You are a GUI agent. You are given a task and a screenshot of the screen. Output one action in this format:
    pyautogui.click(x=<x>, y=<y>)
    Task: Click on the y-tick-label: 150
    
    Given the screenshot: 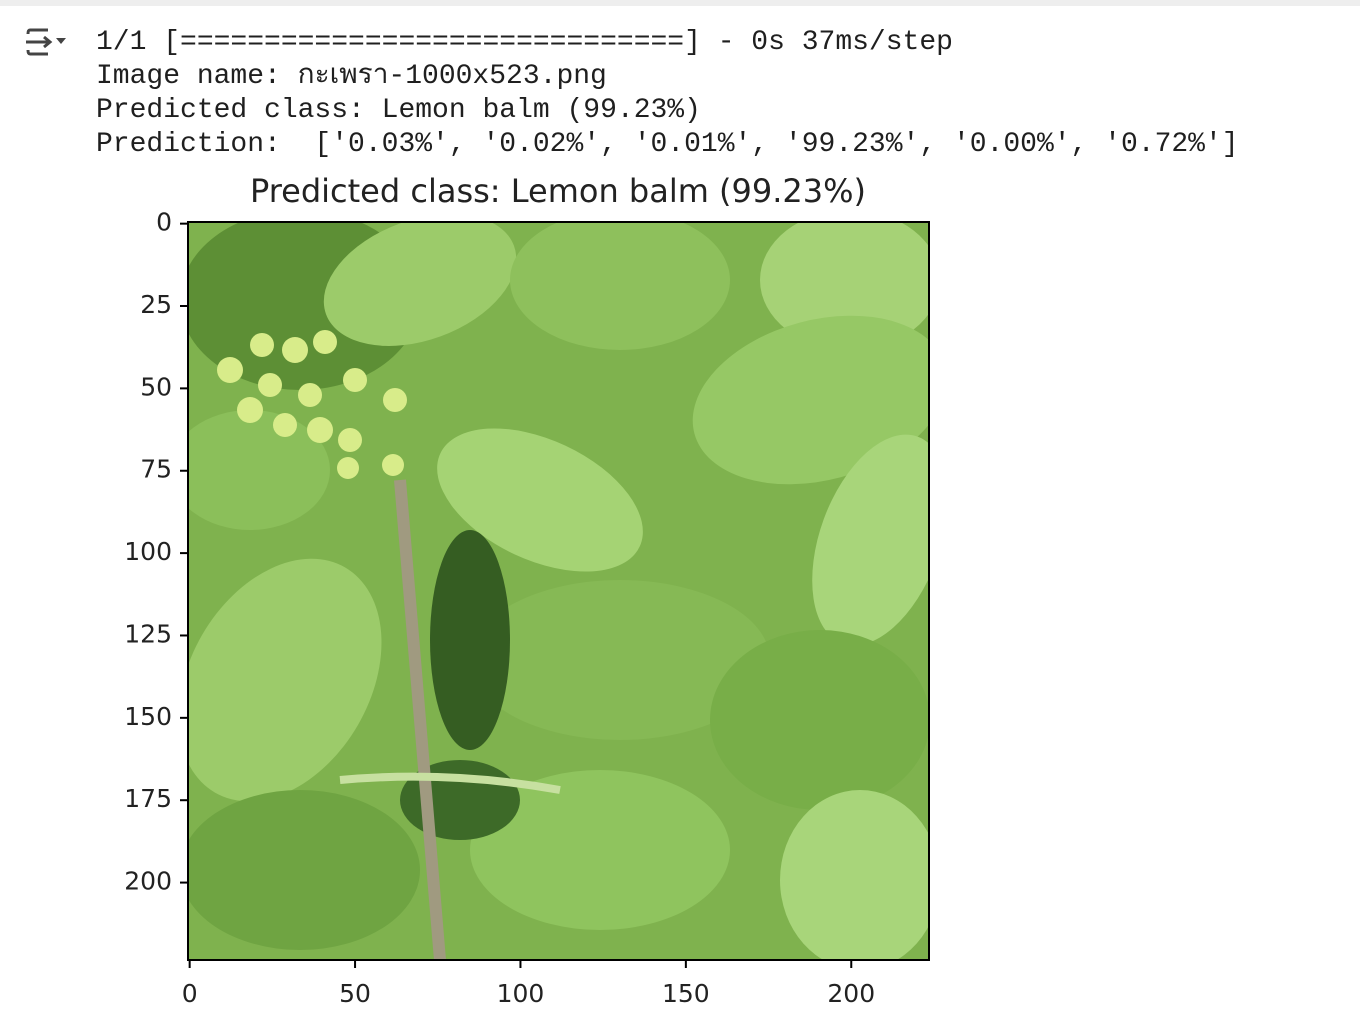 What is the action you would take?
    pyautogui.click(x=148, y=716)
    